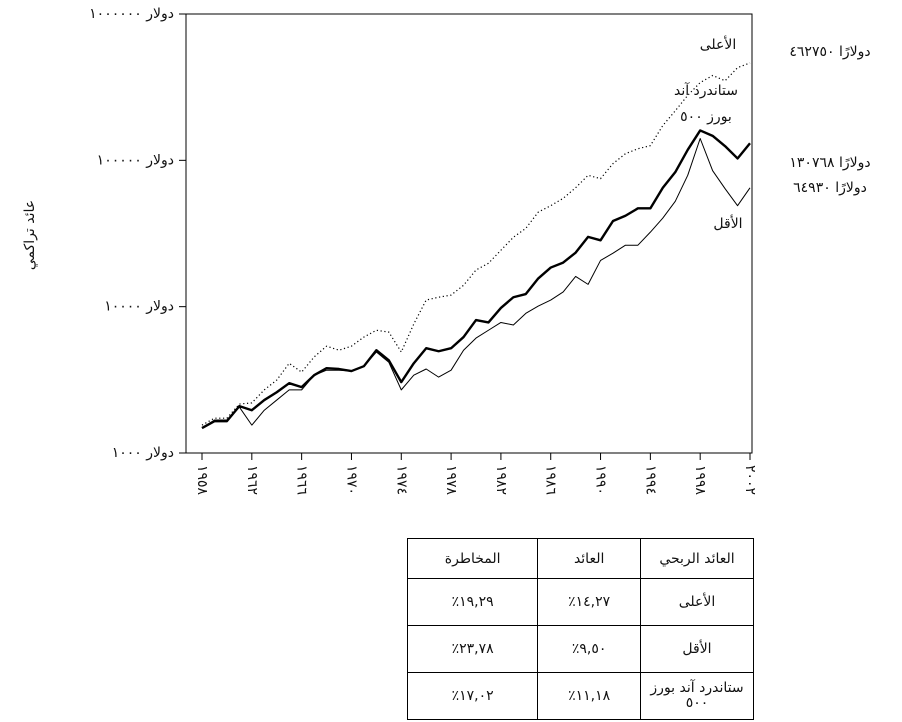 The image size is (902, 722). What do you see at coordinates (829, 52) in the screenshot?
I see `value-label: دولارًا ٤٦٢٧٥٠` at bounding box center [829, 52].